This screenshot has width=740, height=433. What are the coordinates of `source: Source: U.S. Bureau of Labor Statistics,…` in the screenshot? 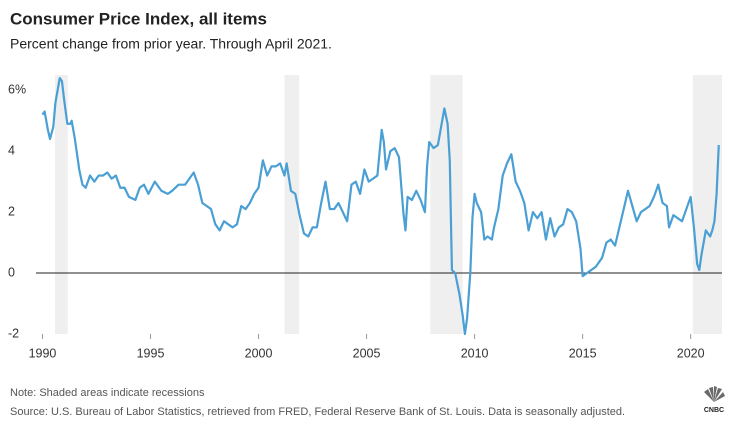 It's located at (317, 412).